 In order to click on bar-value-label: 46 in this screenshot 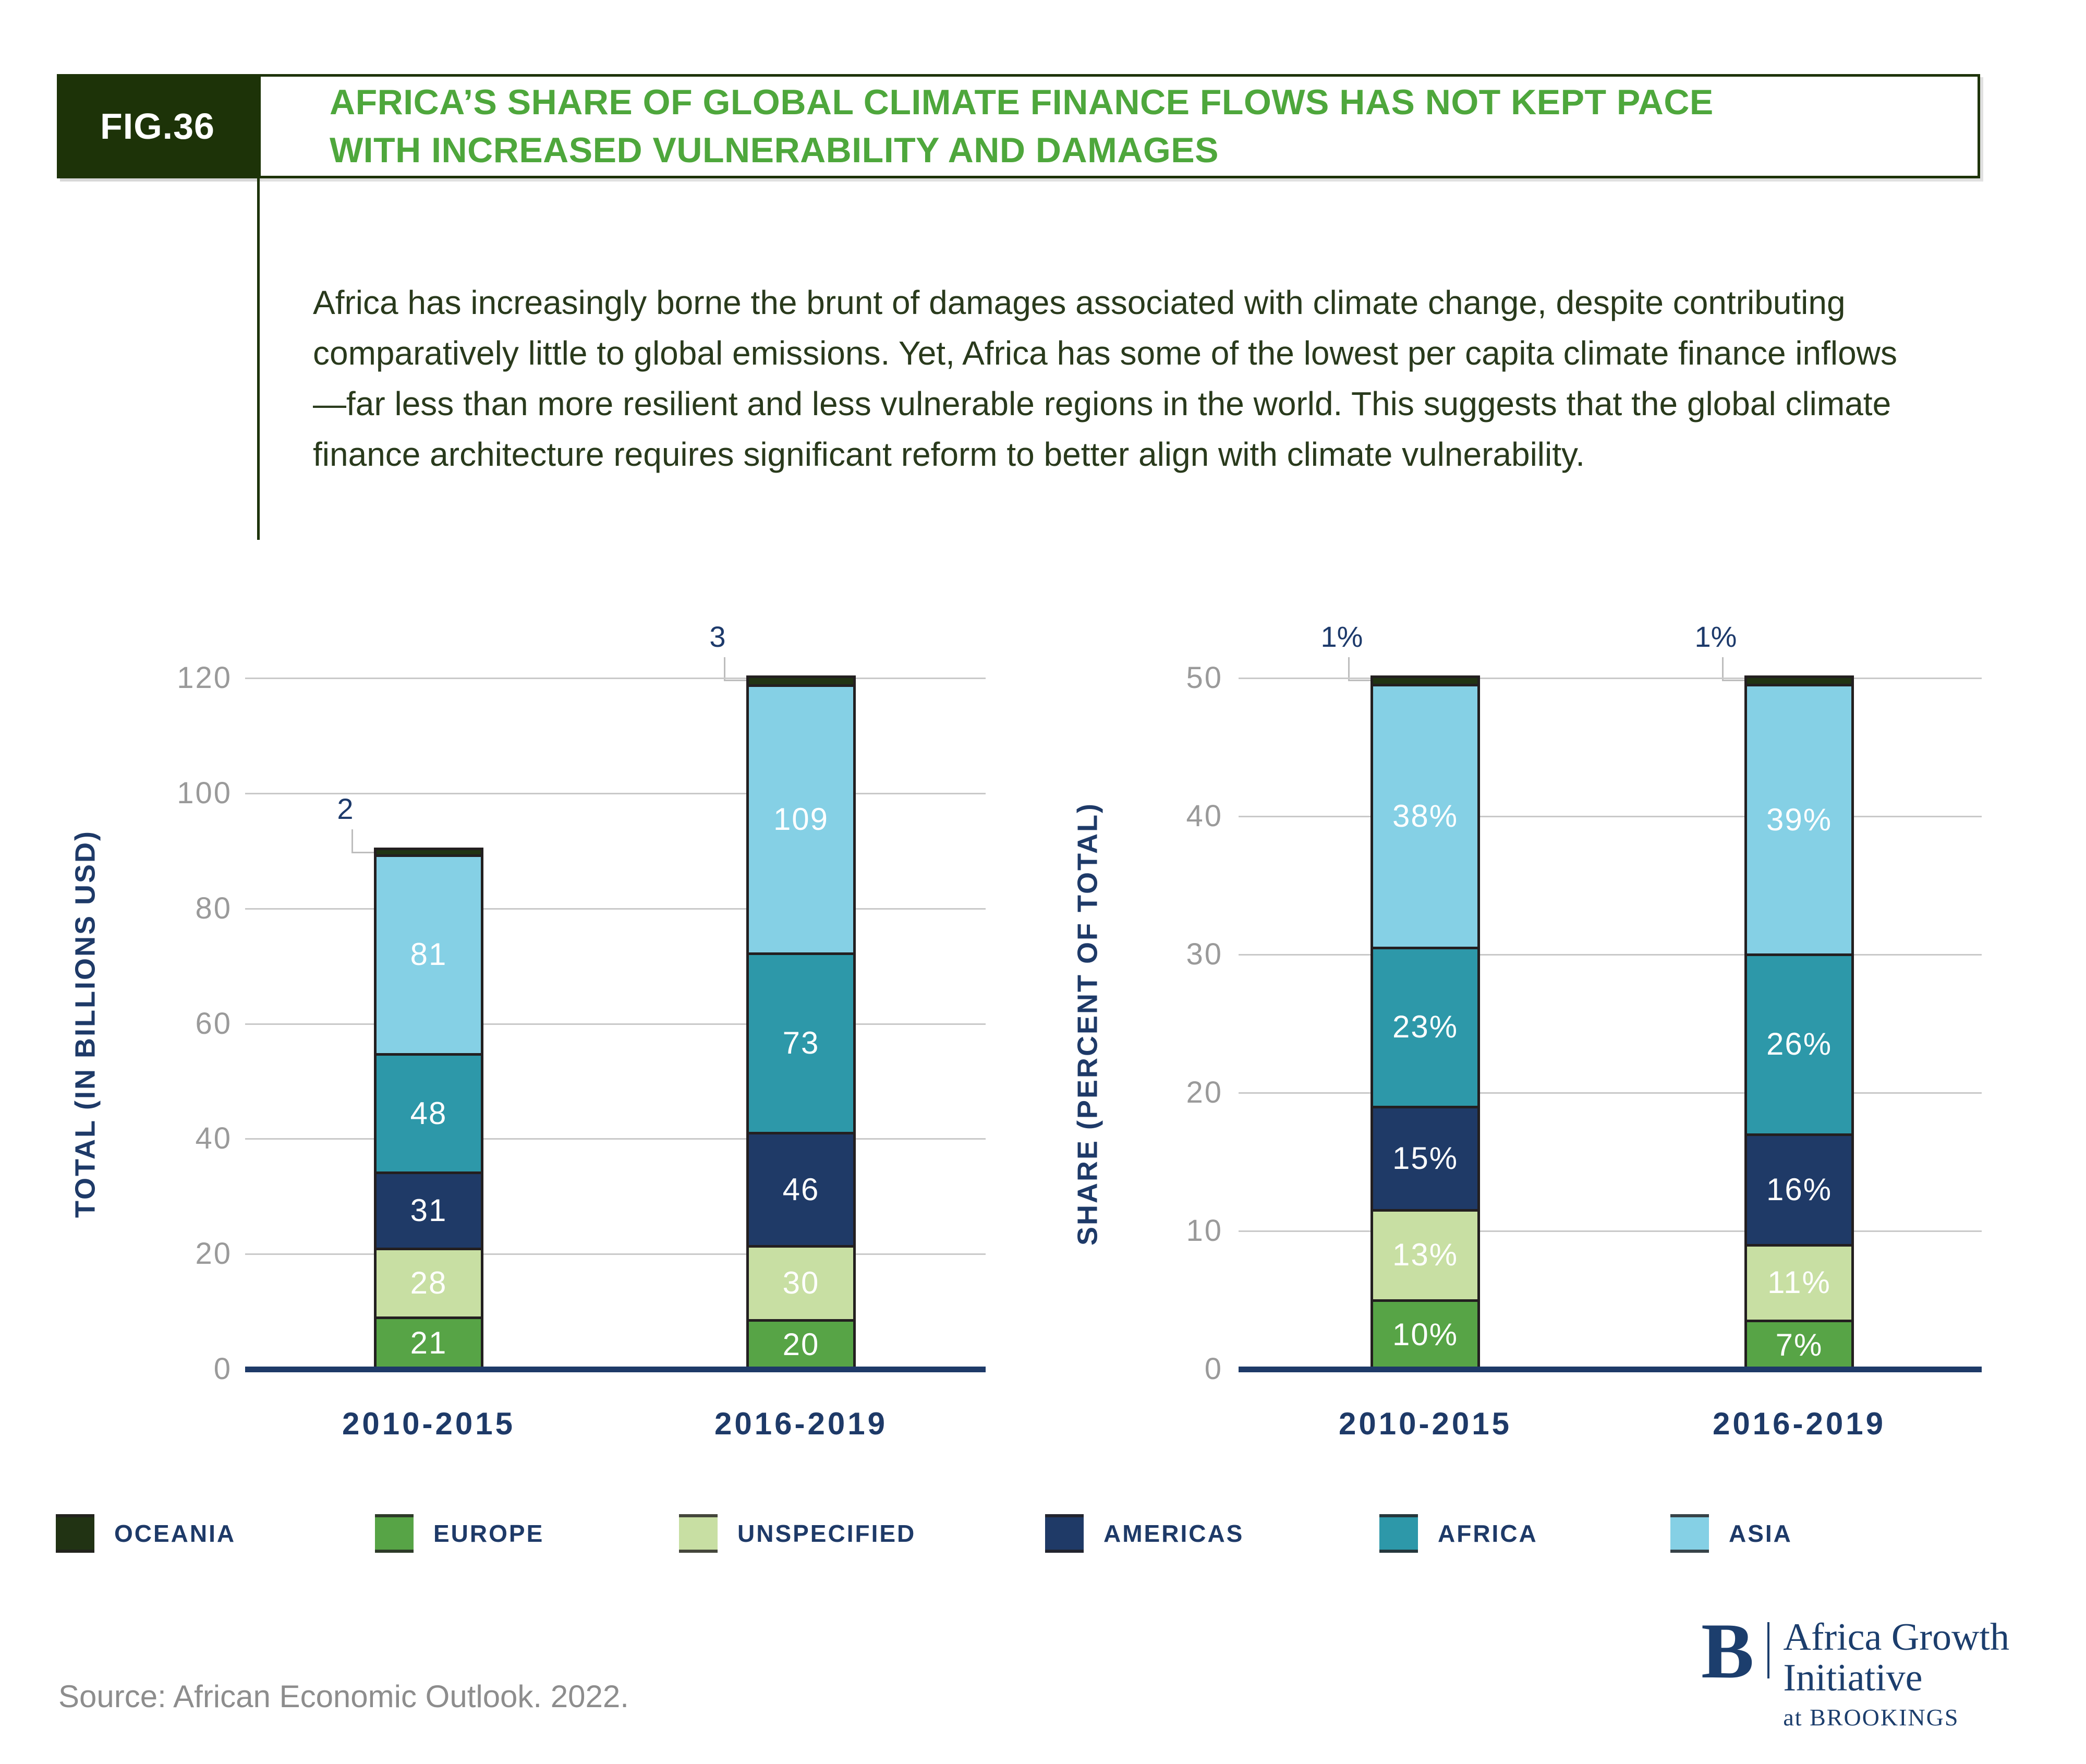, I will do `click(801, 1189)`.